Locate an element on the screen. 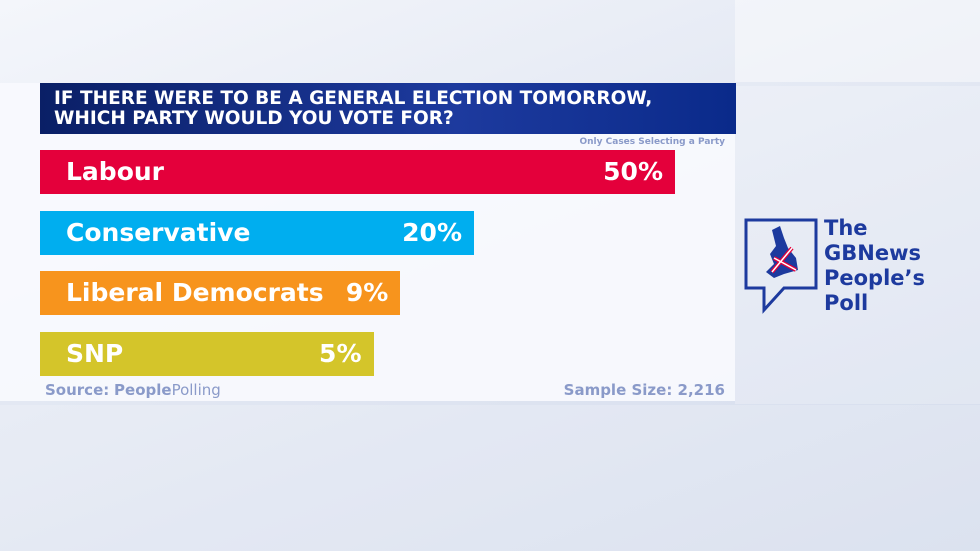 This screenshot has height=551, width=980. value-label: 9% is located at coordinates (367, 292).